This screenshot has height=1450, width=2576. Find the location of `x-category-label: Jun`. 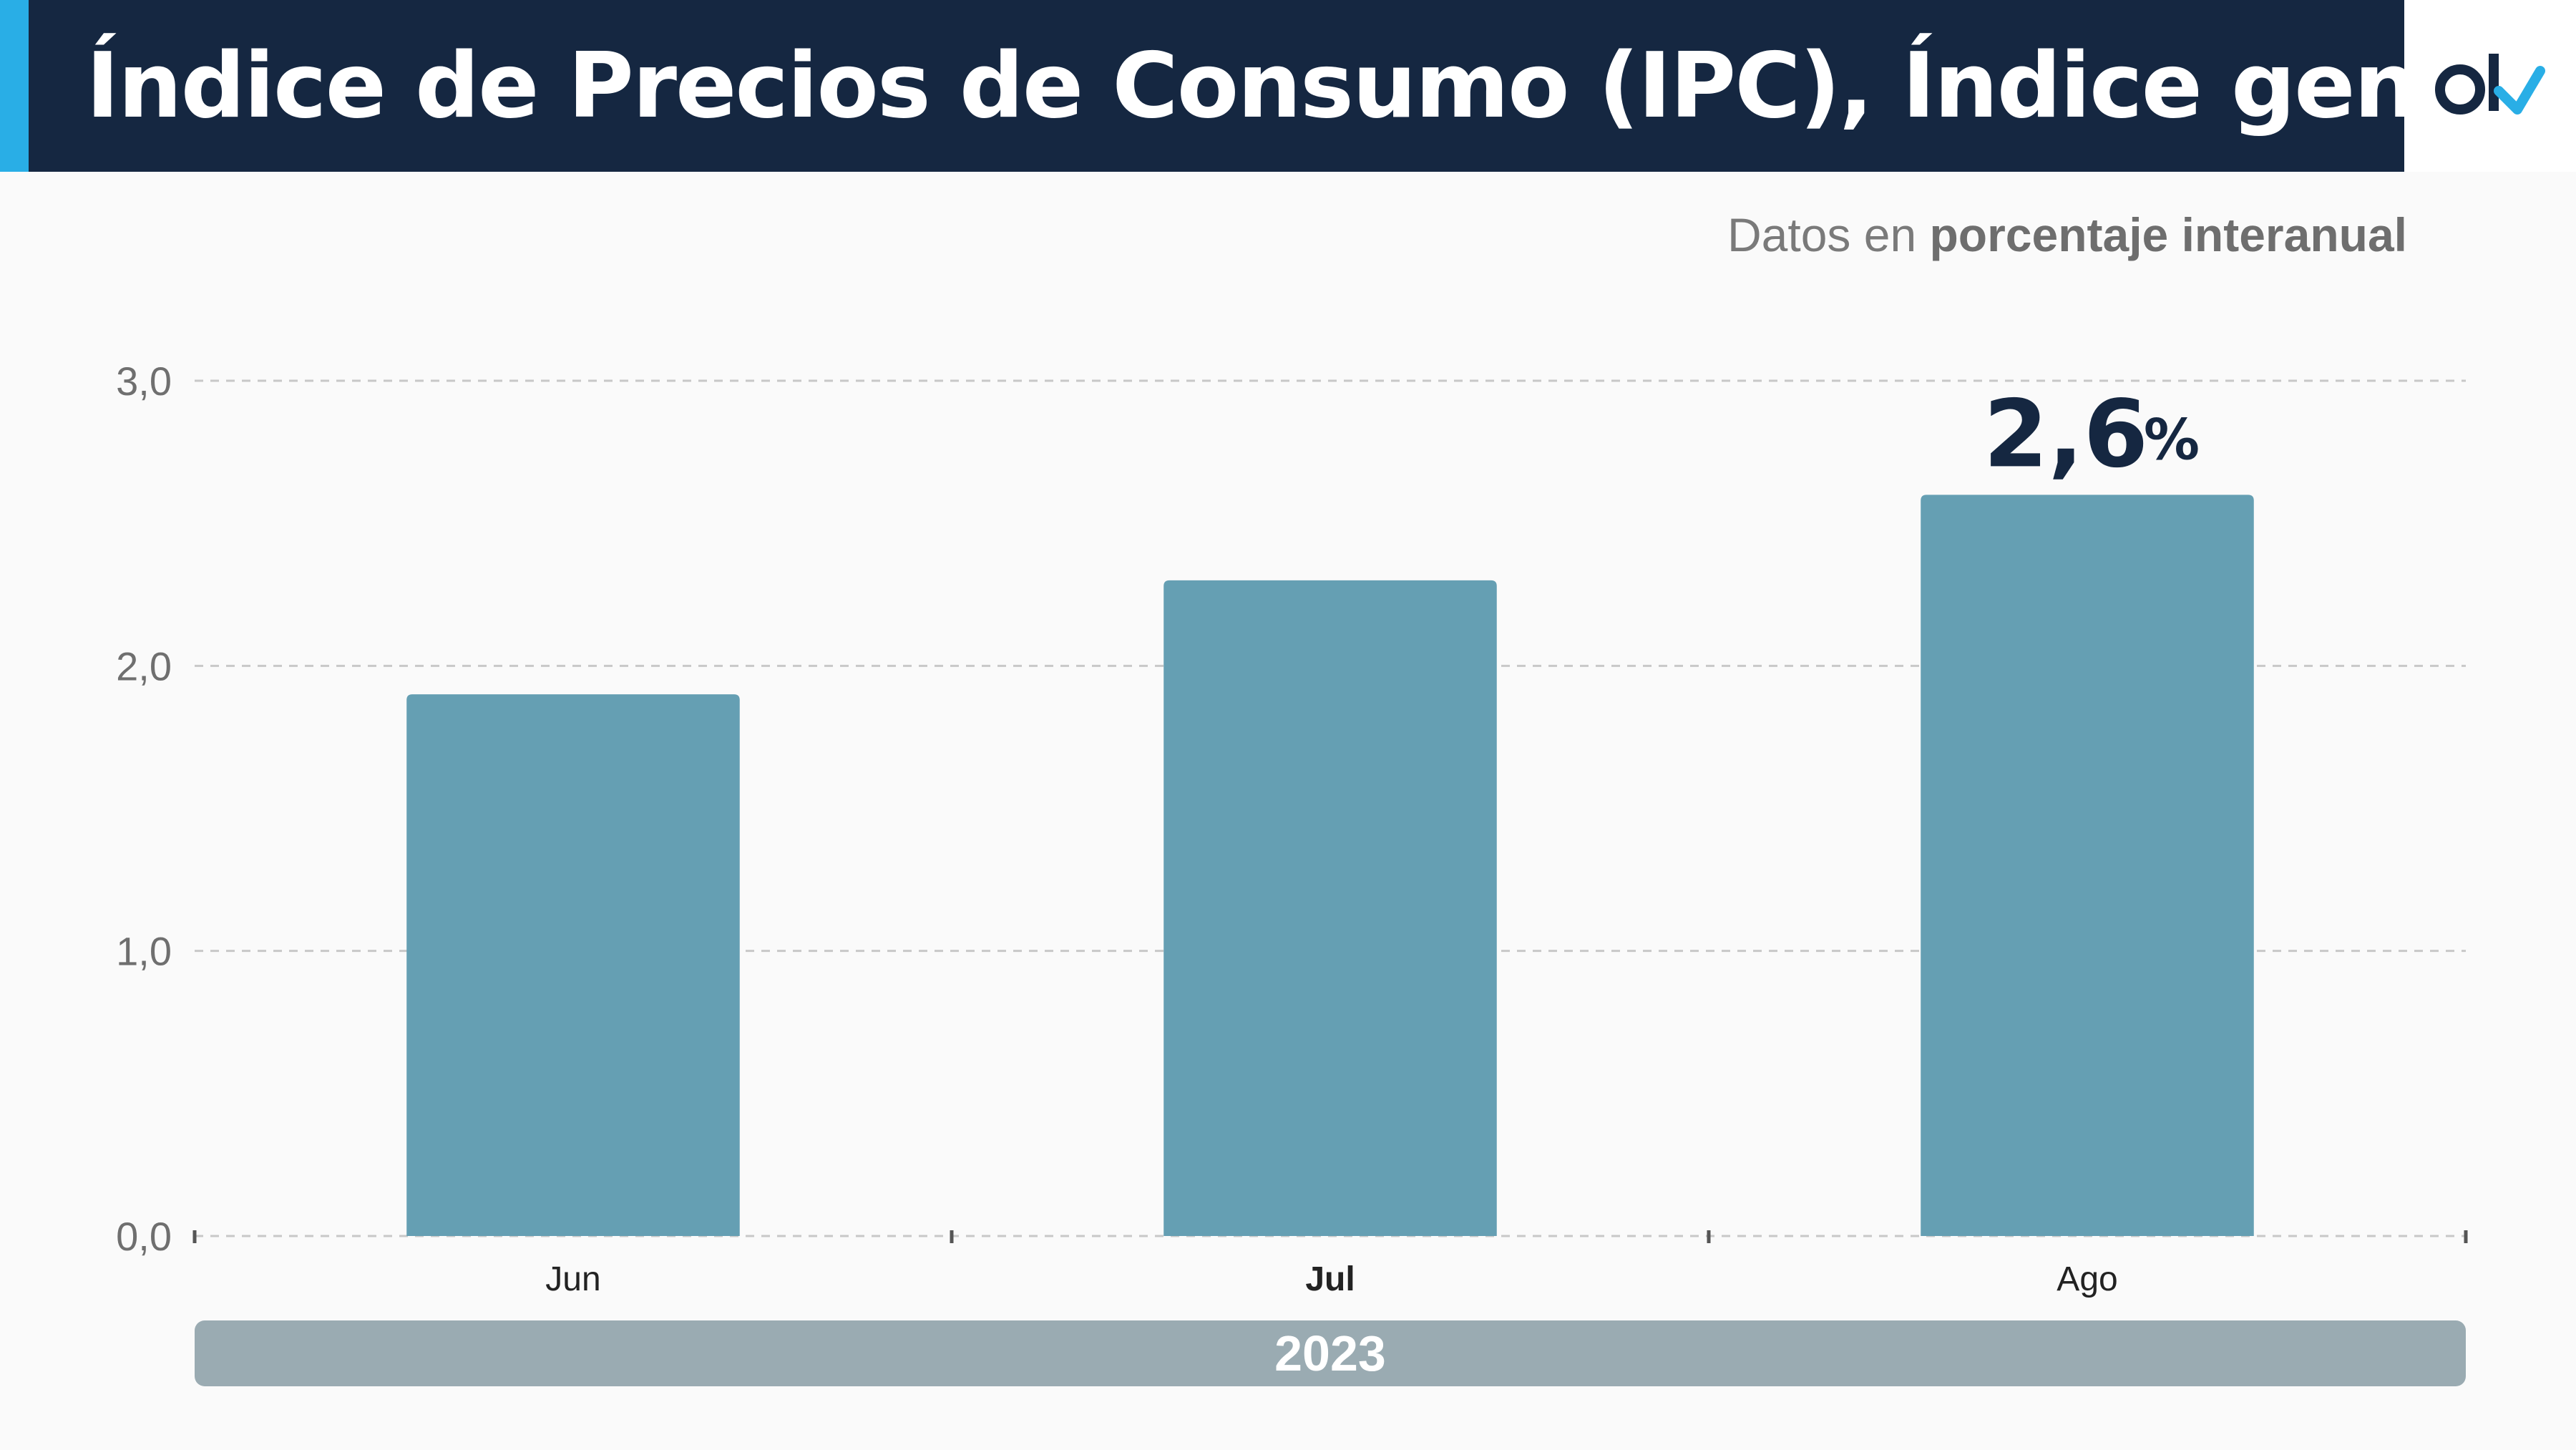

x-category-label: Jun is located at coordinates (572, 1279).